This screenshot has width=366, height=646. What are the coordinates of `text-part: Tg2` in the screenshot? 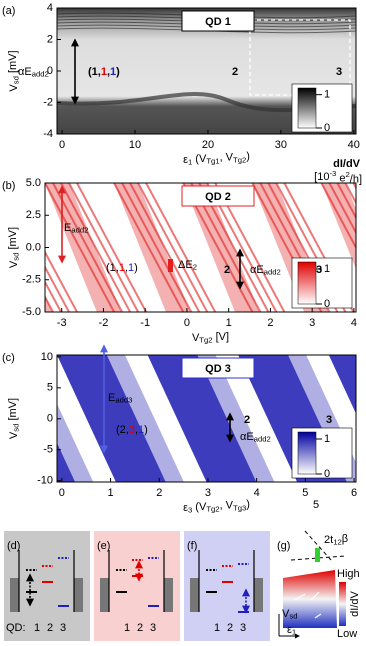 It's located at (212, 509).